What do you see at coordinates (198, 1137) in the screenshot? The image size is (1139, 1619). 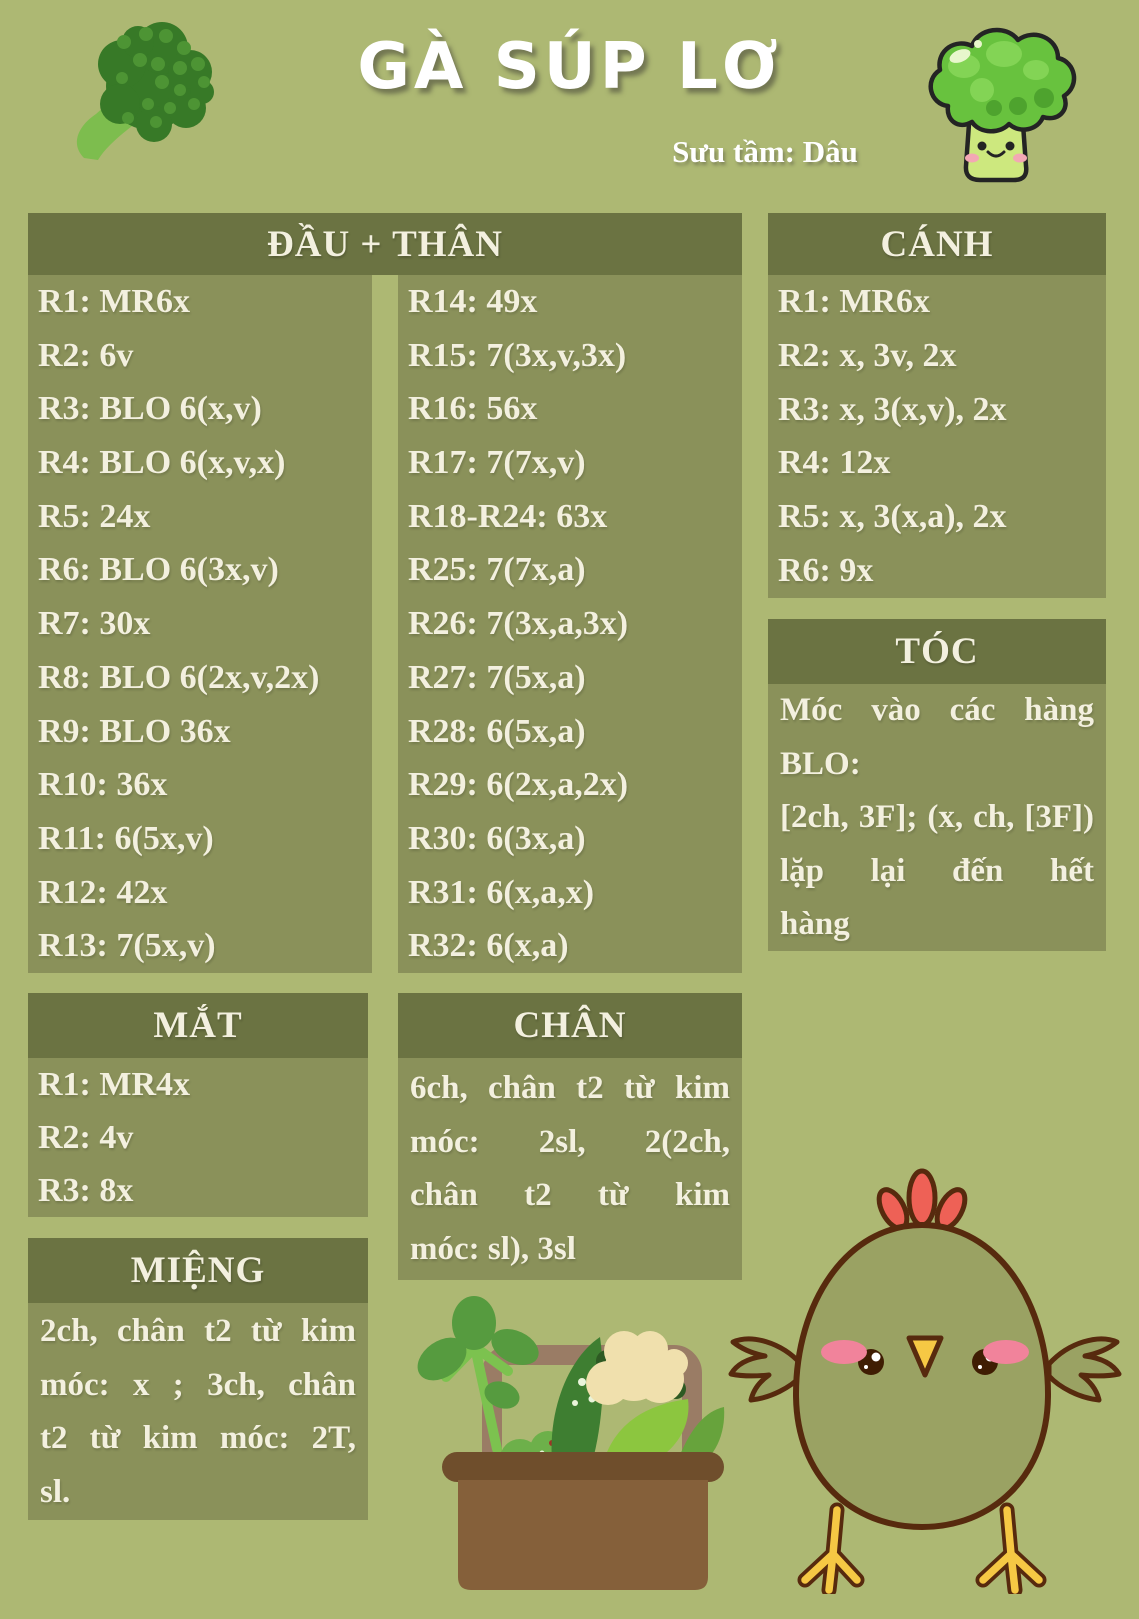 I see `mat-body: R1: MR4x R2: 4v R3: 8x` at bounding box center [198, 1137].